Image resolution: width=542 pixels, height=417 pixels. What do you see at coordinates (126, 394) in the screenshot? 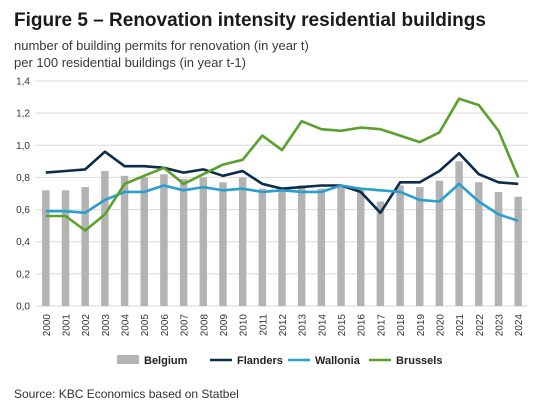
I see `source-note: Source: KBC Economics based on Statbel` at bounding box center [126, 394].